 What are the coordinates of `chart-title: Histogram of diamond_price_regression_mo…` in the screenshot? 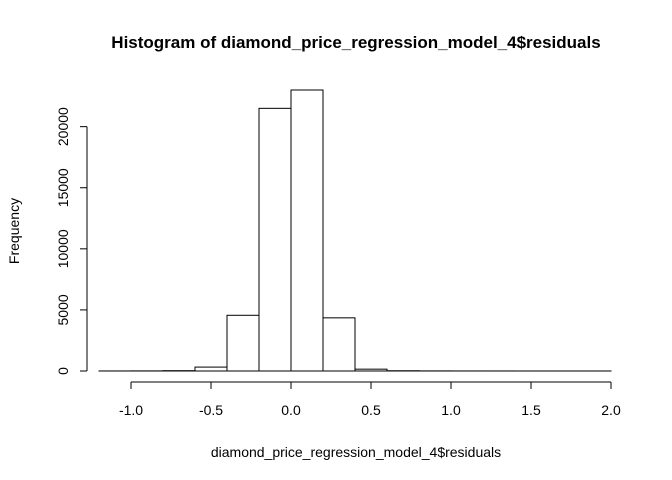 It's located at (355, 42).